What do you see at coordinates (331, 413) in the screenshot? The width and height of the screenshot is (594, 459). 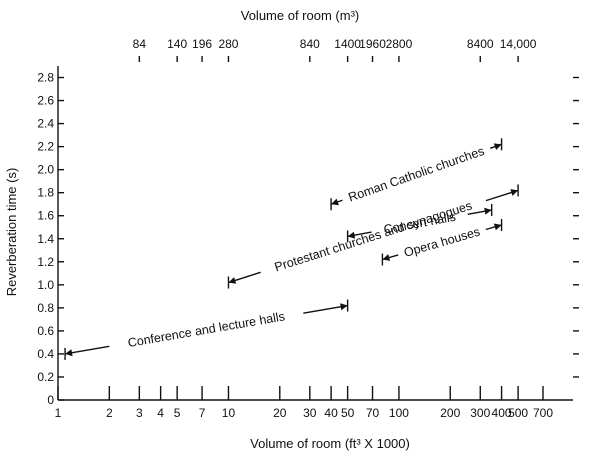 I see `x-tick-label: 40` at bounding box center [331, 413].